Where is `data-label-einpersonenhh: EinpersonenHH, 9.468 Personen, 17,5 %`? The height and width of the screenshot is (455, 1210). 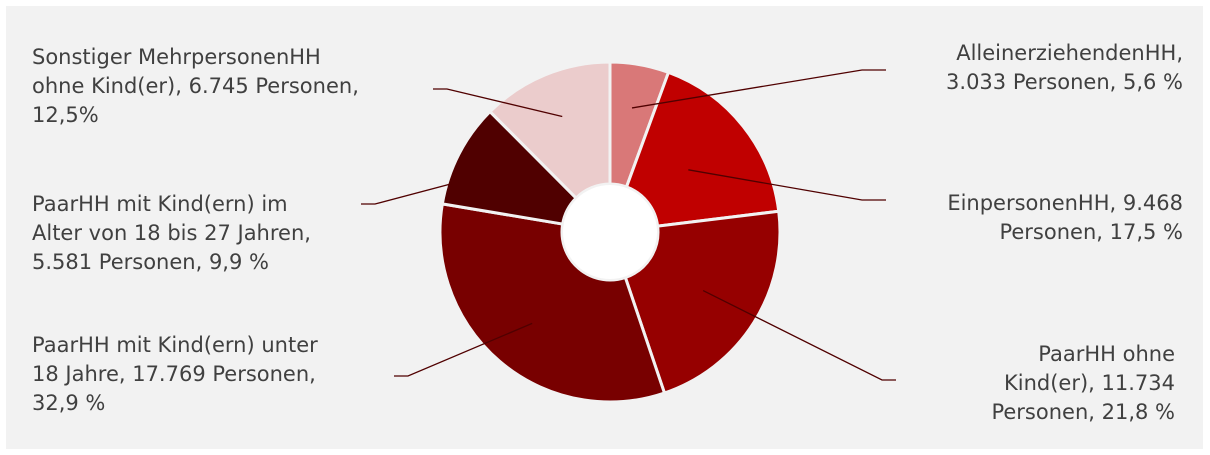 data-label-einpersonenhh: EinpersonenHH, 9.468 Personen, 17,5 % is located at coordinates (1065, 217).